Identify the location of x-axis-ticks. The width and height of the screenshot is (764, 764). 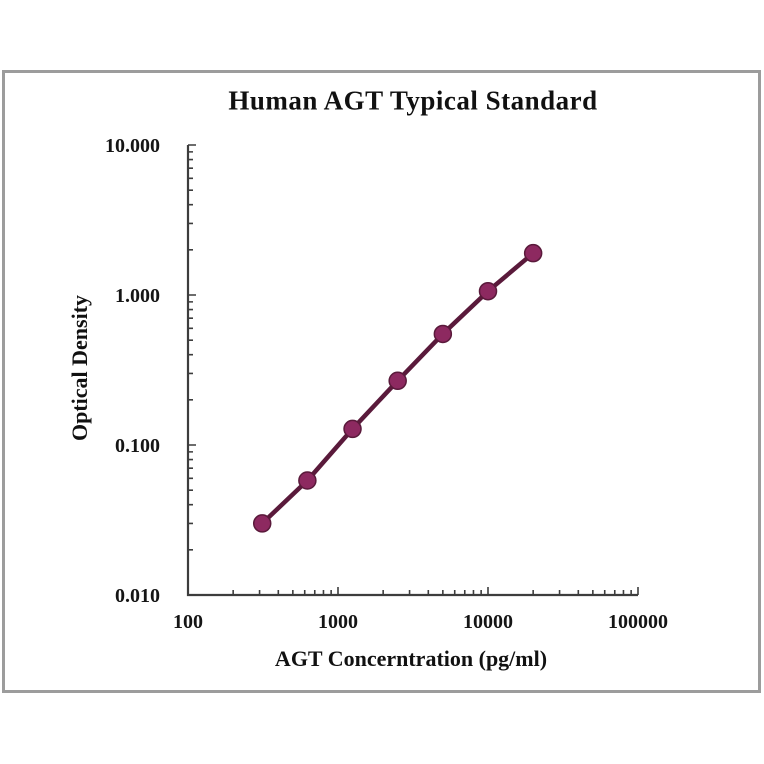
(413, 591).